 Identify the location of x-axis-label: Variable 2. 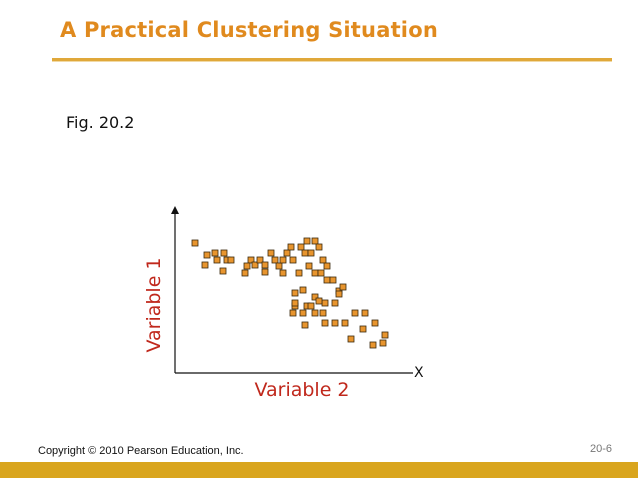
(301, 390).